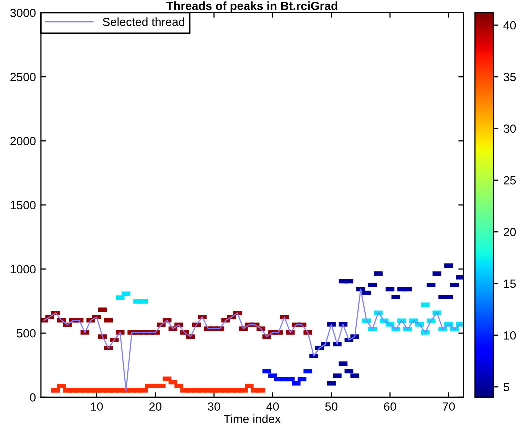 The width and height of the screenshot is (528, 432). What do you see at coordinates (97, 406) in the screenshot?
I see `x-tick-label: 10` at bounding box center [97, 406].